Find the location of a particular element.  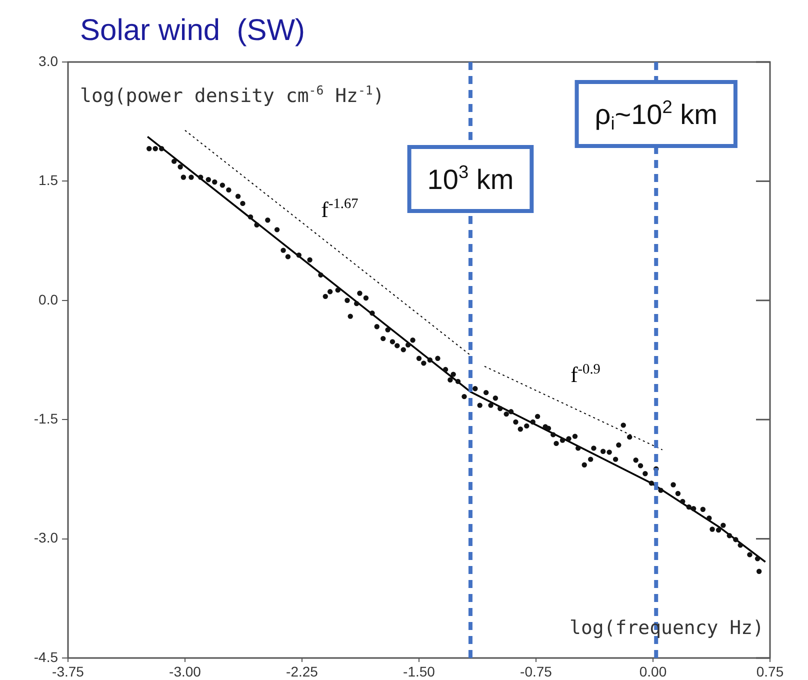

y-tick-label: 1.5 is located at coordinates (48, 180).